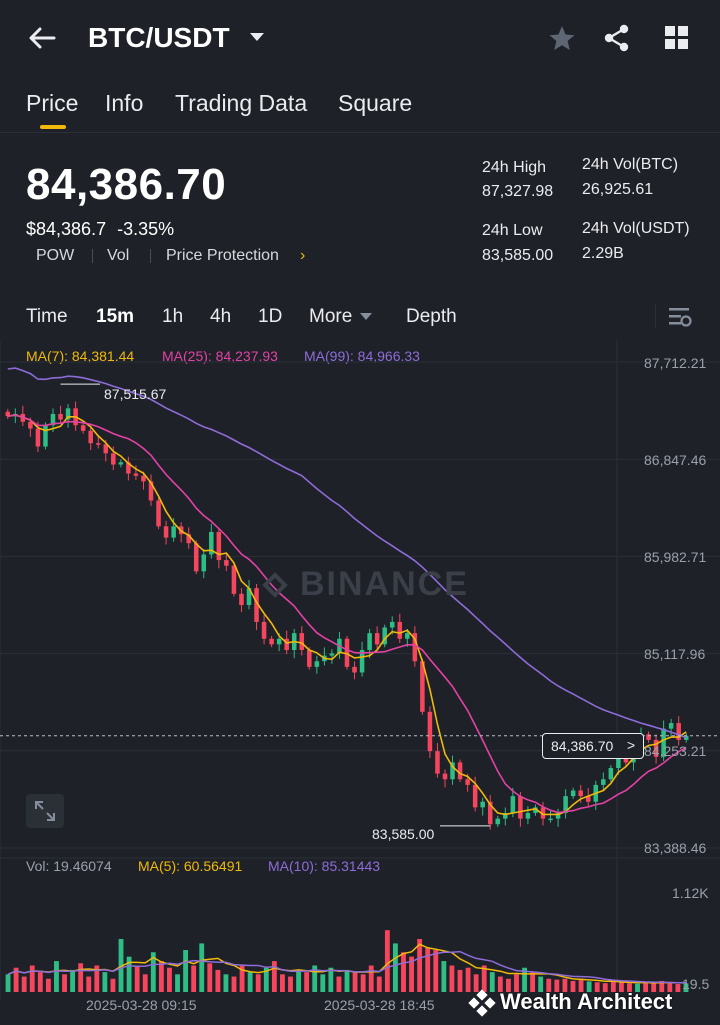 The width and height of the screenshot is (720, 1025). I want to click on vol-usdt-value: 2.29B, so click(603, 253).